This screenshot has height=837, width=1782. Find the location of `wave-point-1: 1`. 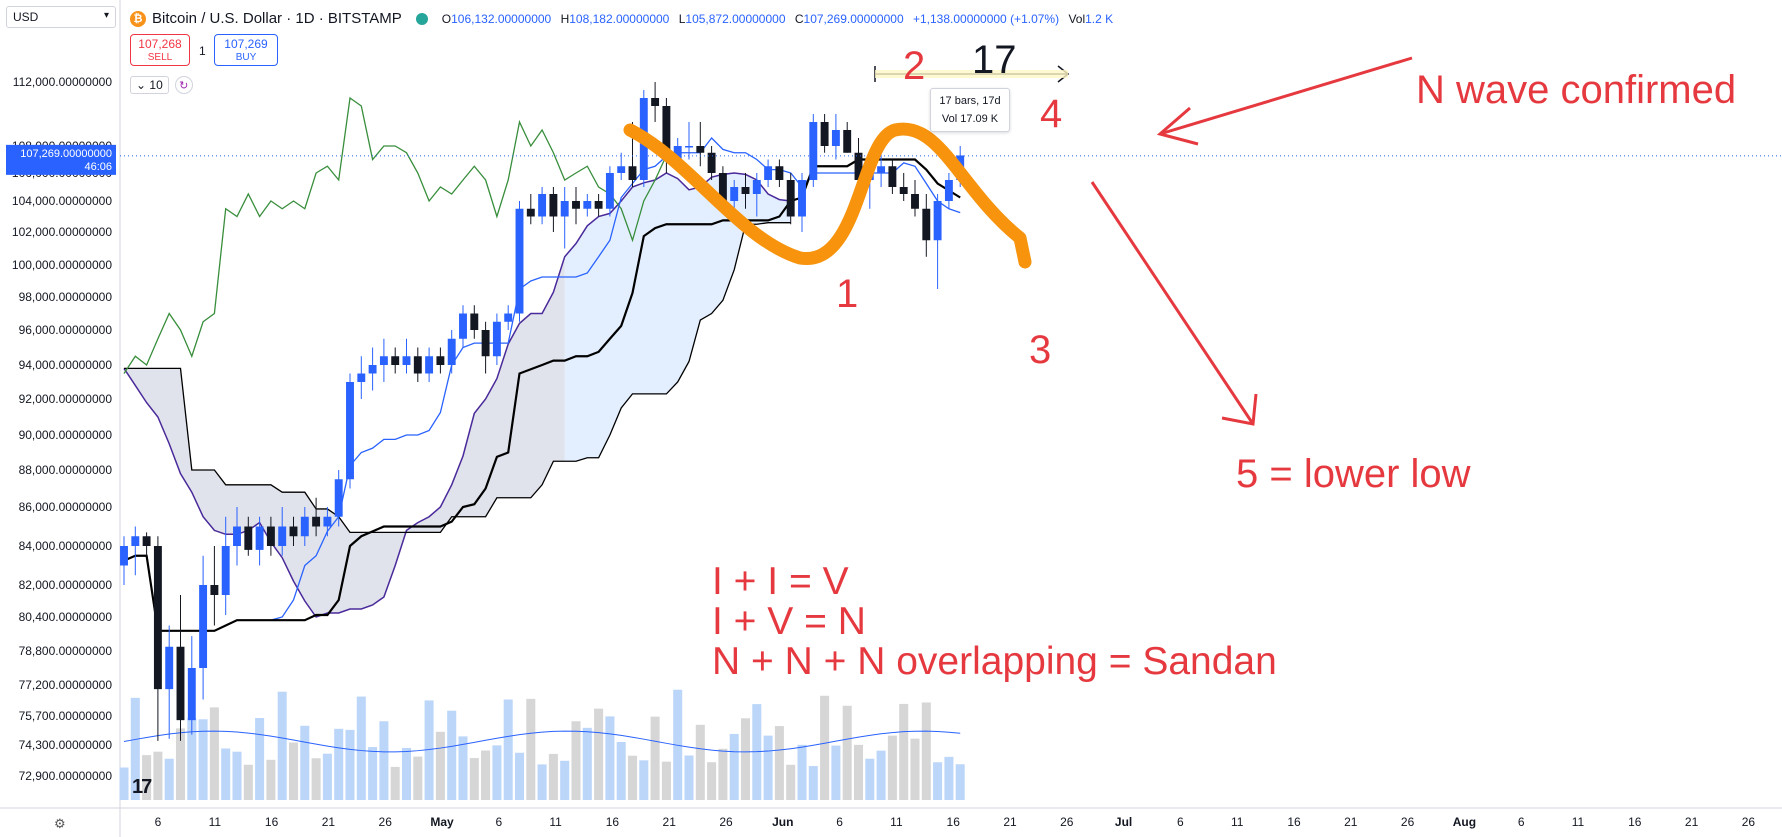

wave-point-1: 1 is located at coordinates (847, 294).